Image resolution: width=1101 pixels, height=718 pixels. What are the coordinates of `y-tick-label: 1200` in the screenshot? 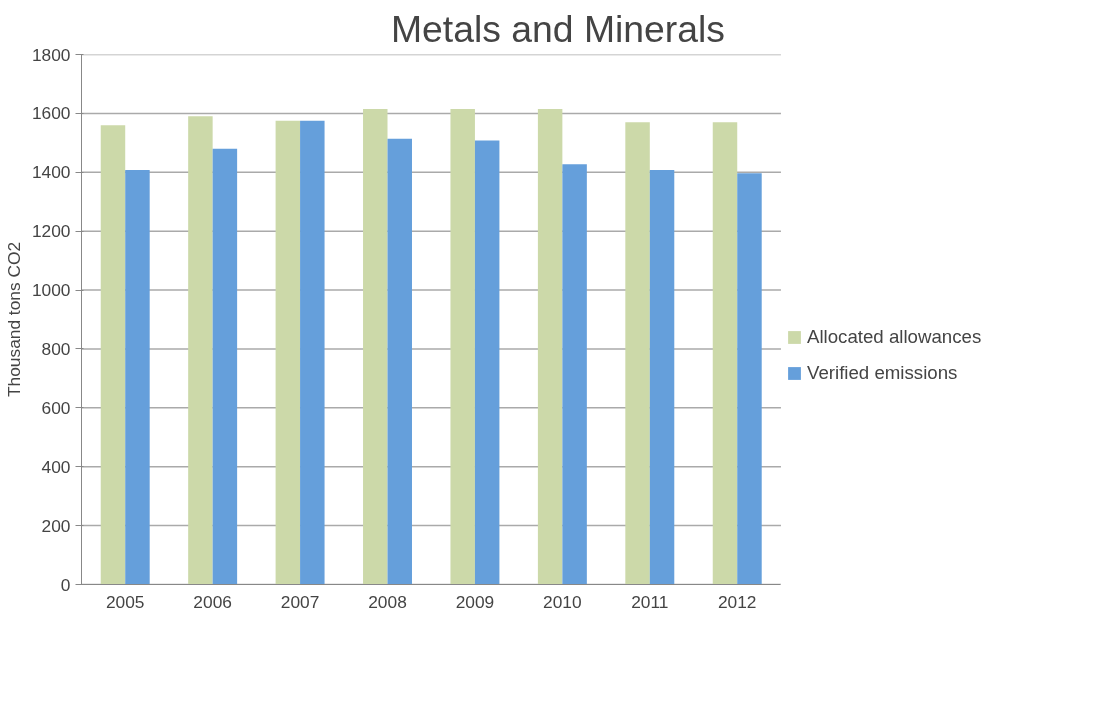 It's located at (51, 231).